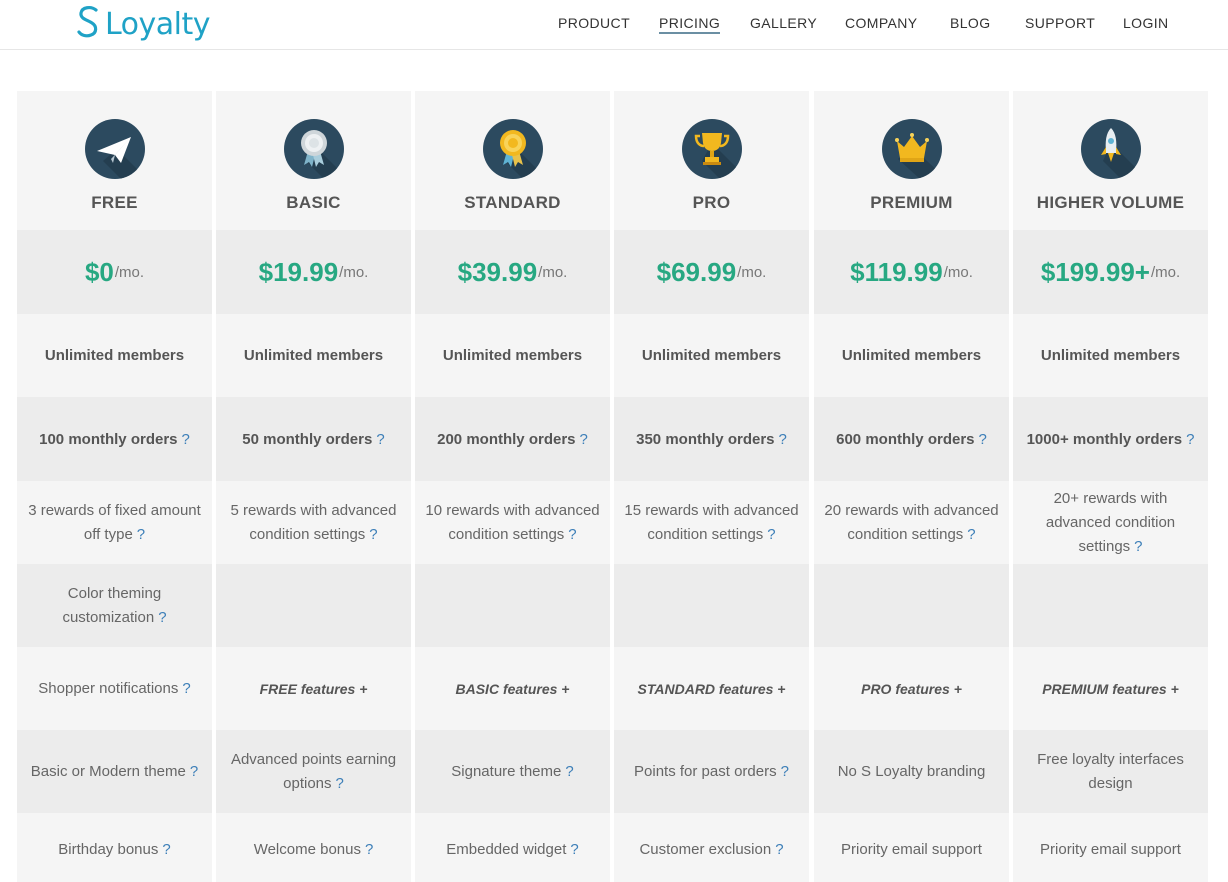 The image size is (1228, 882). Describe the element at coordinates (1060, 23) in the screenshot. I see `nav-support: SUPPORT` at that location.